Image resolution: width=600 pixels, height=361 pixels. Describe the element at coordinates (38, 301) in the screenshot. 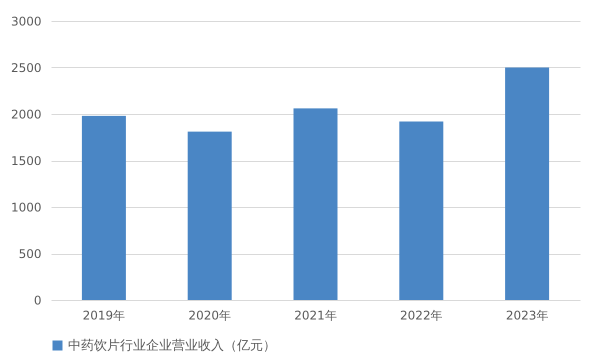

I see `y-tick-label: 0` at that location.